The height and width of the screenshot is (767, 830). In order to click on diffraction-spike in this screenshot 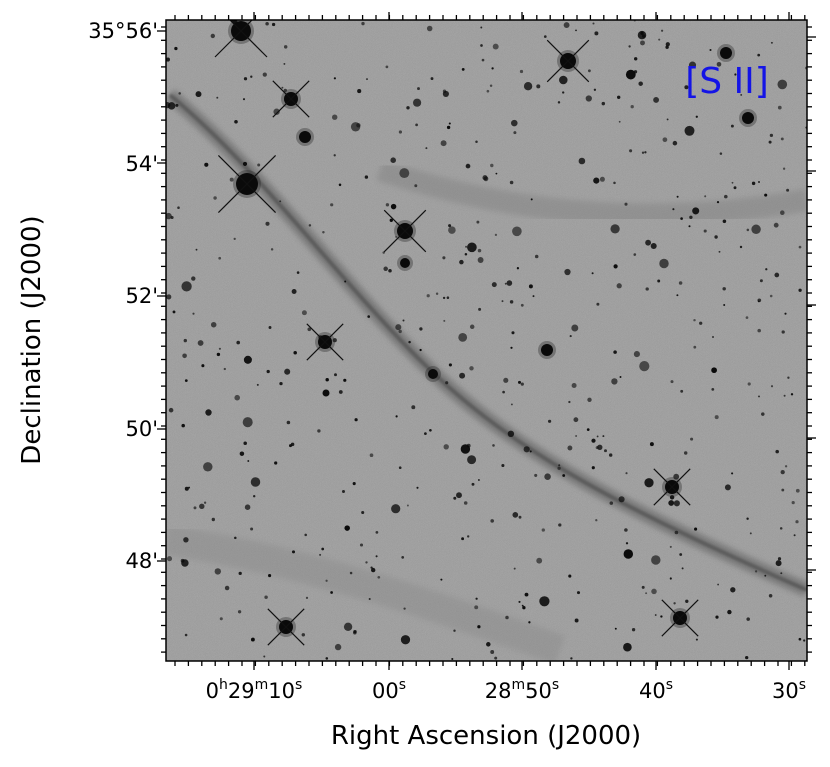, I will do `click(233, 39)`.